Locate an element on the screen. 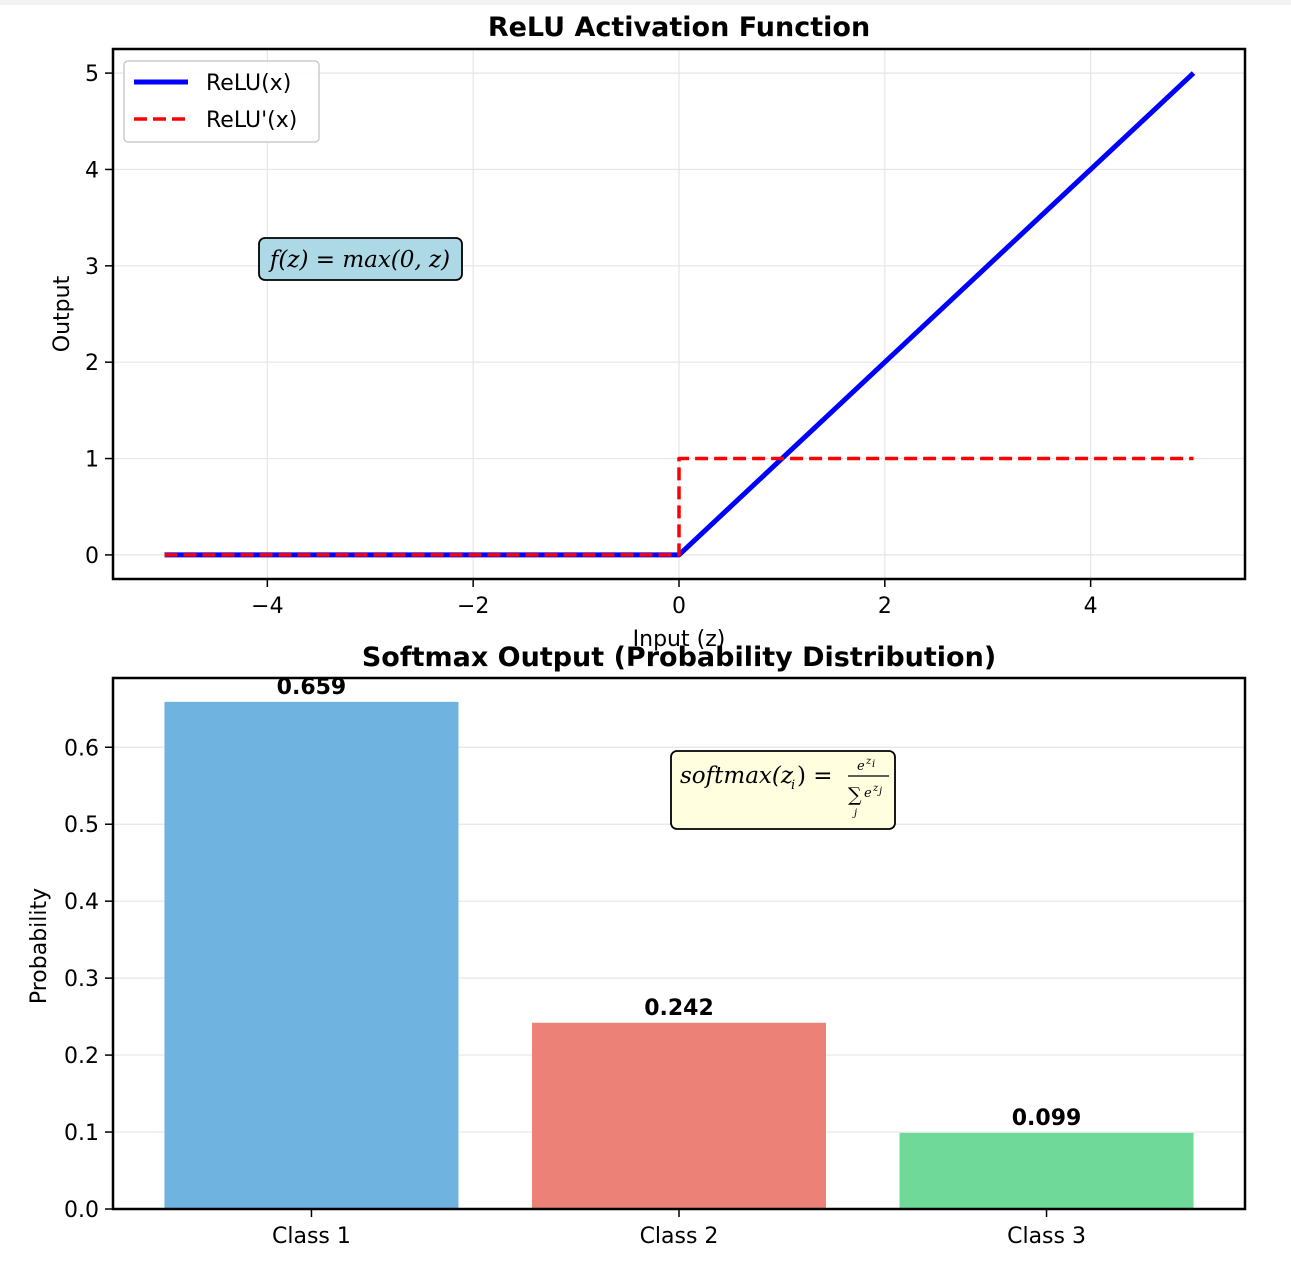  softmax-formula-denominator: e is located at coordinates (868, 793).